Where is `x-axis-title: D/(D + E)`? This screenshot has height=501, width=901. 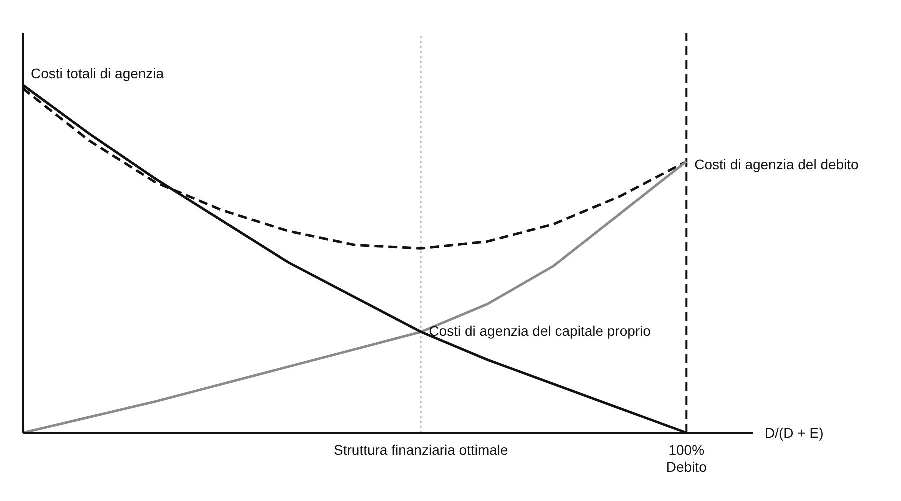 x-axis-title: D/(D + E) is located at coordinates (794, 433).